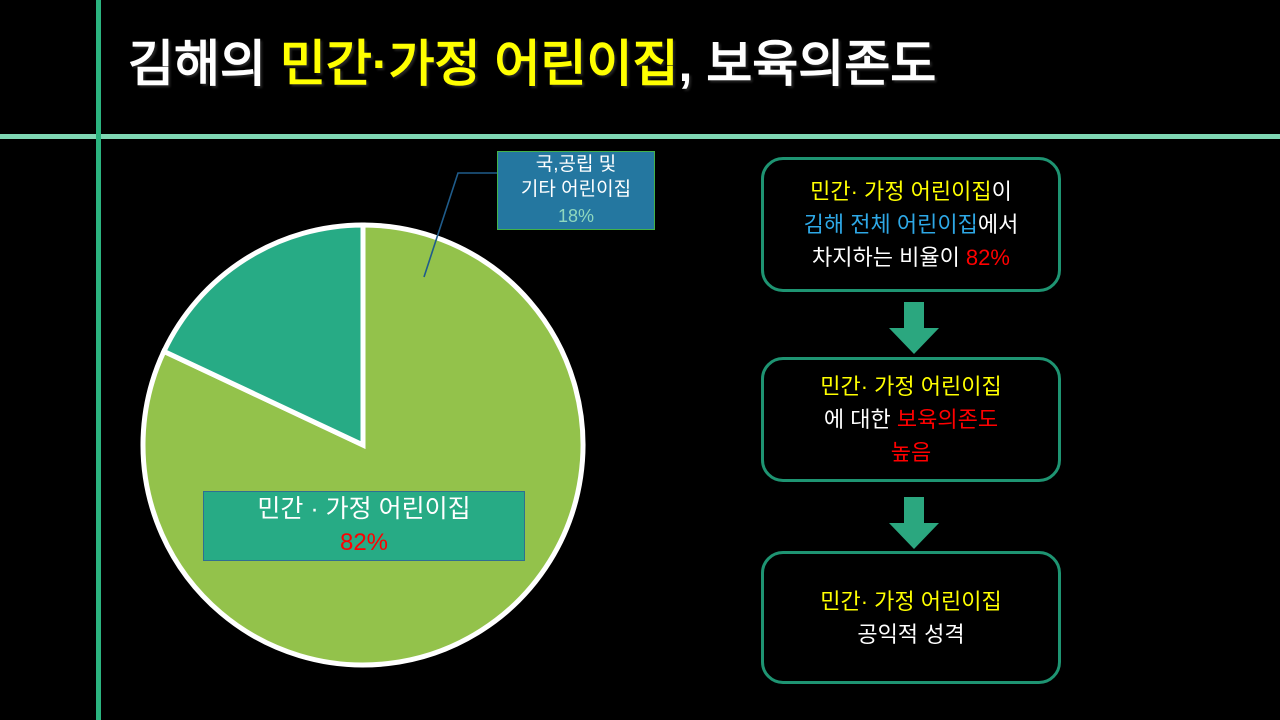 The width and height of the screenshot is (1280, 720). Describe the element at coordinates (364, 526) in the screenshot. I see `pie-label-private-daycare: 민간 · 가정 어린이집 82%` at that location.